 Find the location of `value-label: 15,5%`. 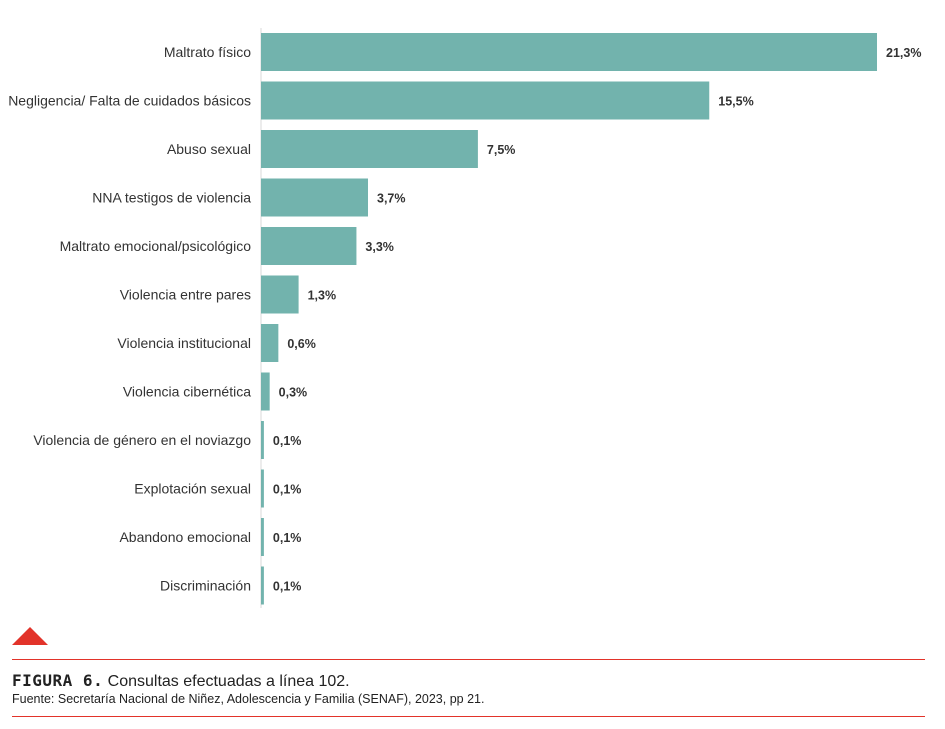

value-label: 15,5% is located at coordinates (735, 102).